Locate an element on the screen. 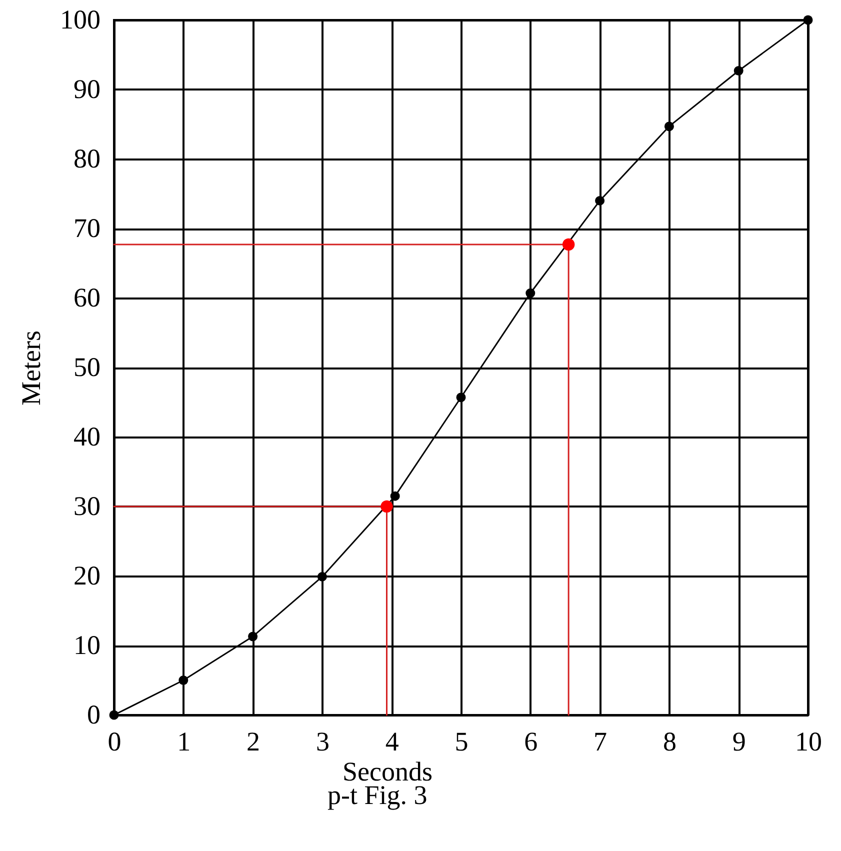 The height and width of the screenshot is (851, 841). y-tick-label: 40 is located at coordinates (87, 437).